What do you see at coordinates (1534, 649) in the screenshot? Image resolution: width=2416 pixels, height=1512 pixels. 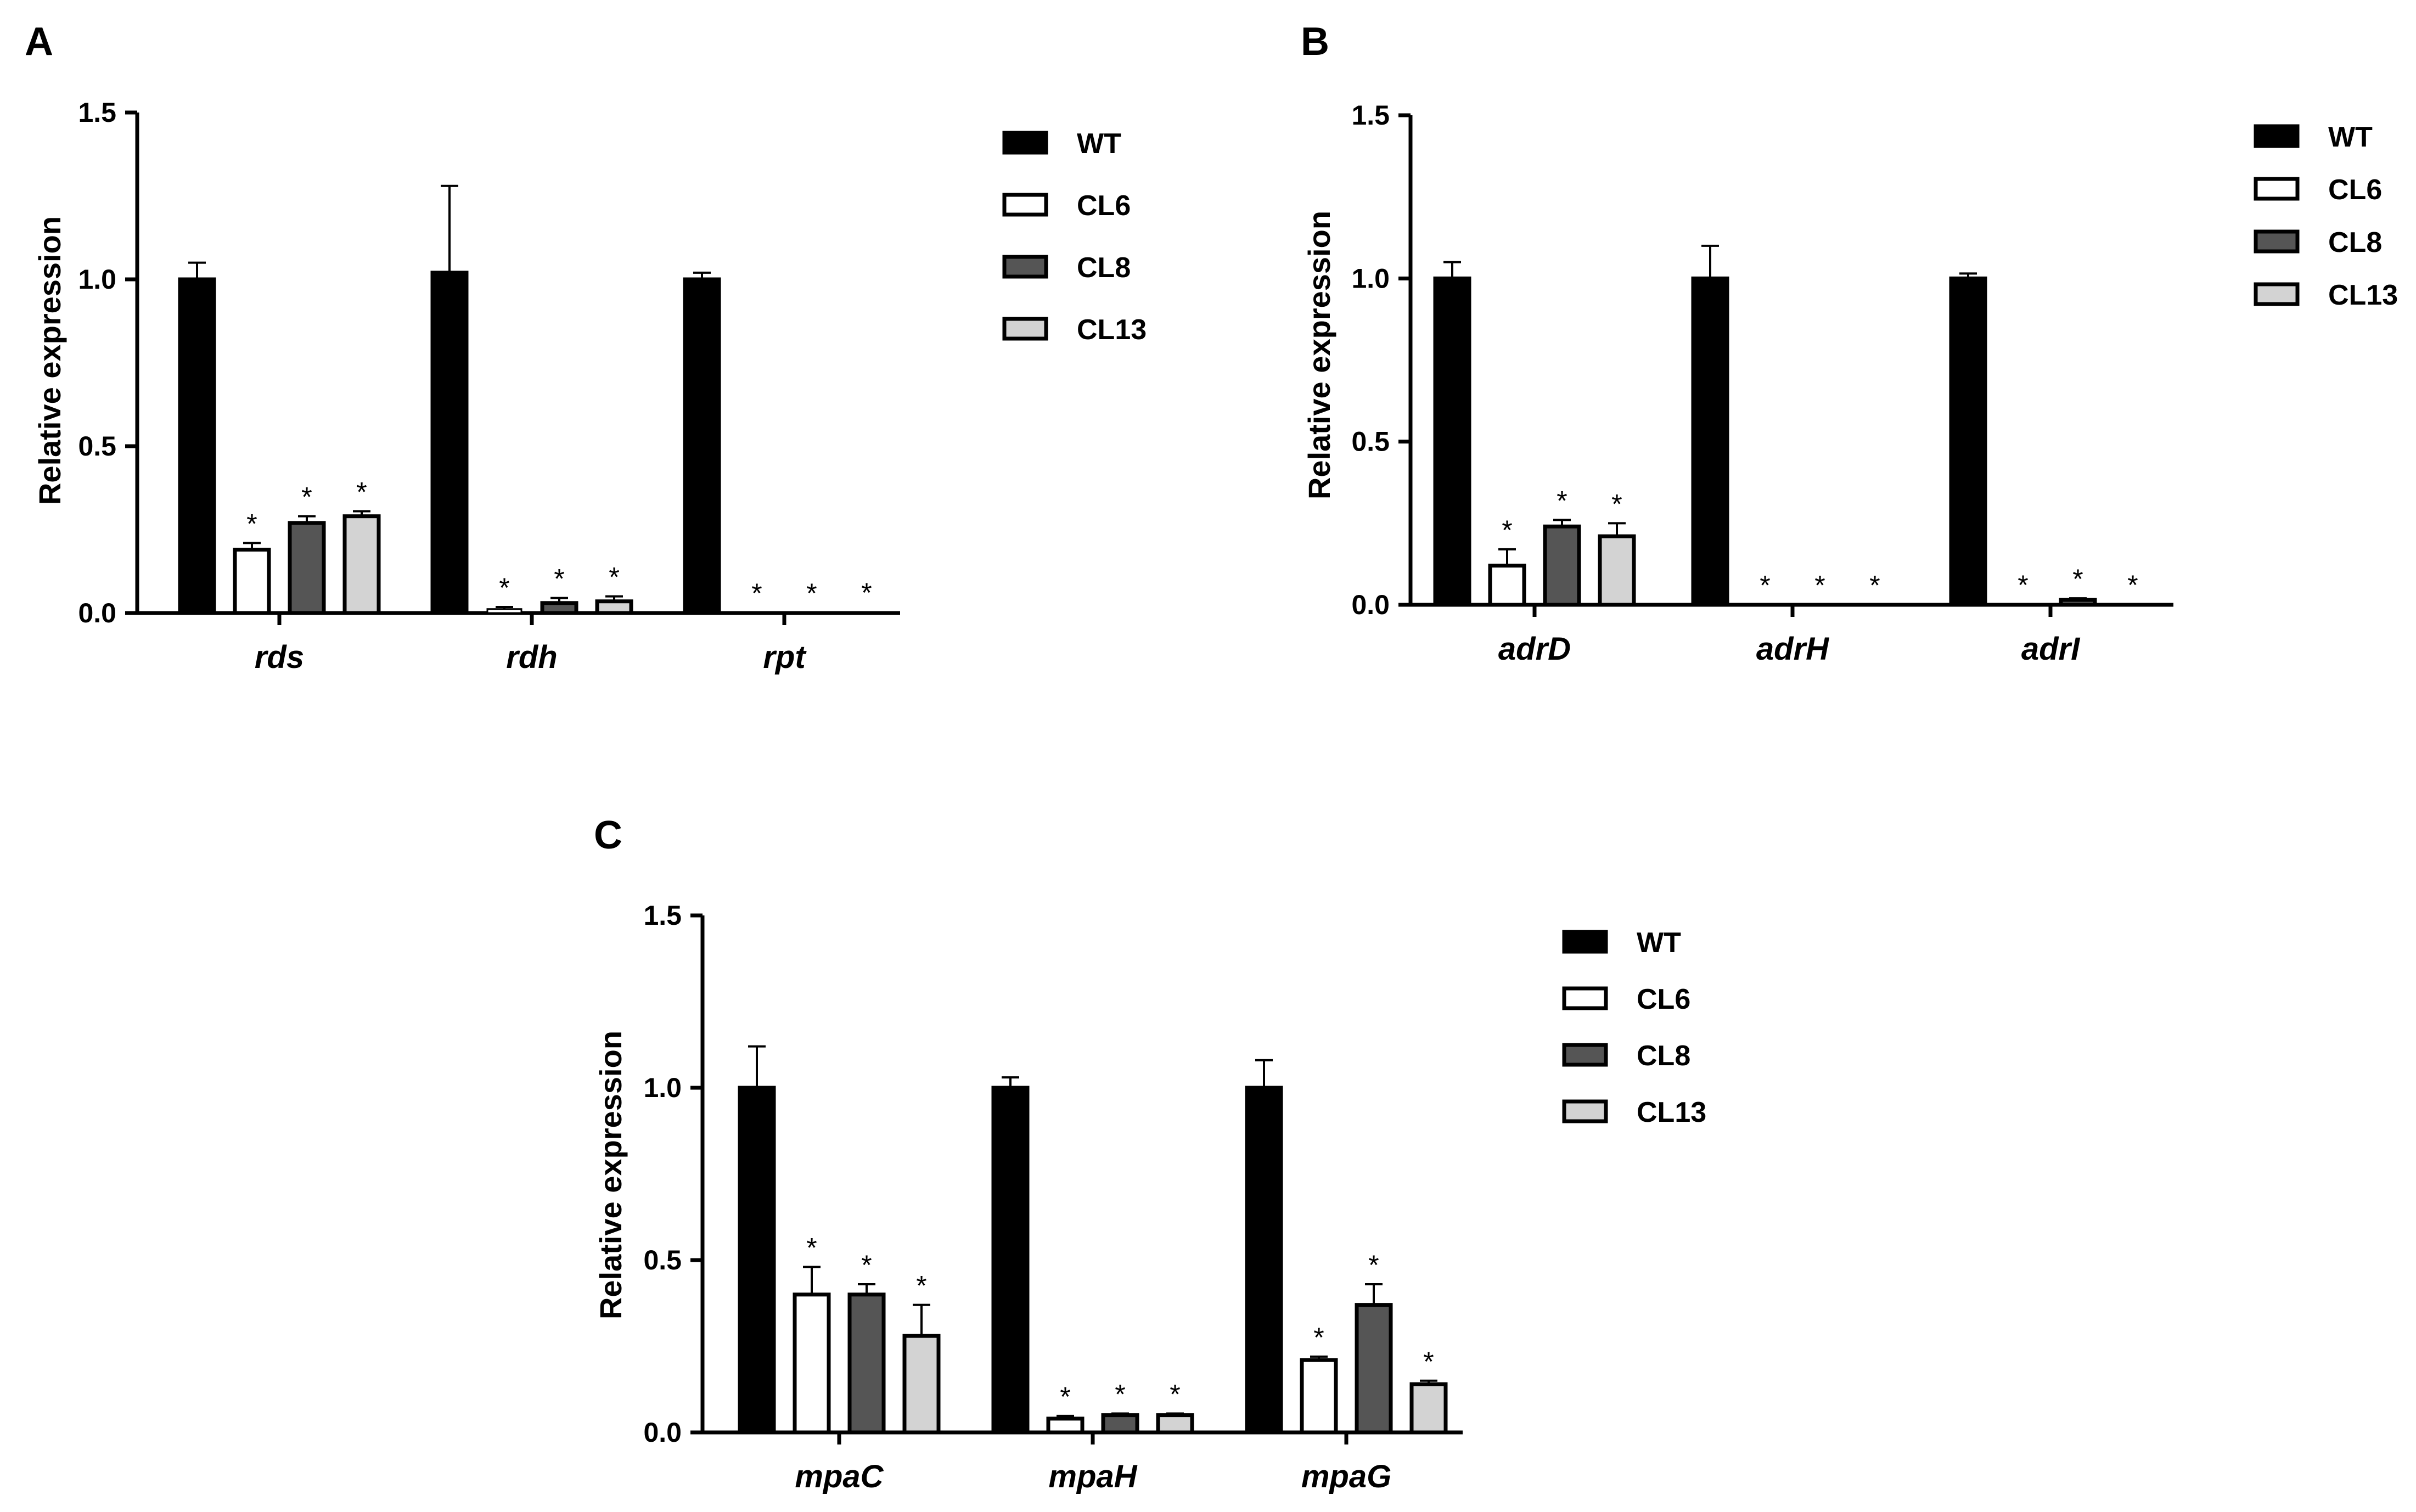 I see `category-label: adrD` at bounding box center [1534, 649].